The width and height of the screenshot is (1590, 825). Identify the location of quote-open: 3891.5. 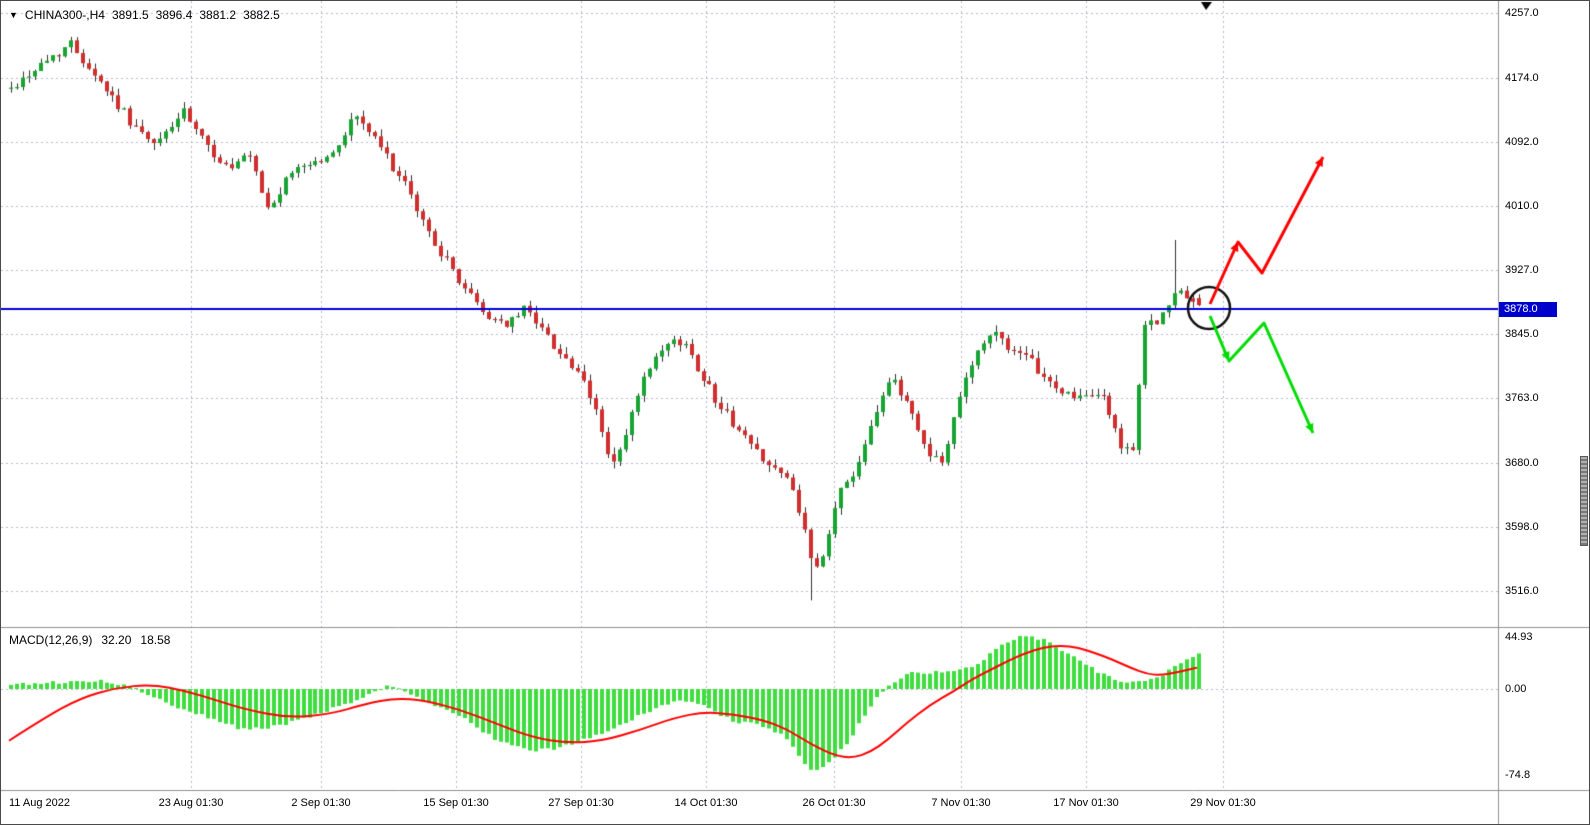
(130, 15).